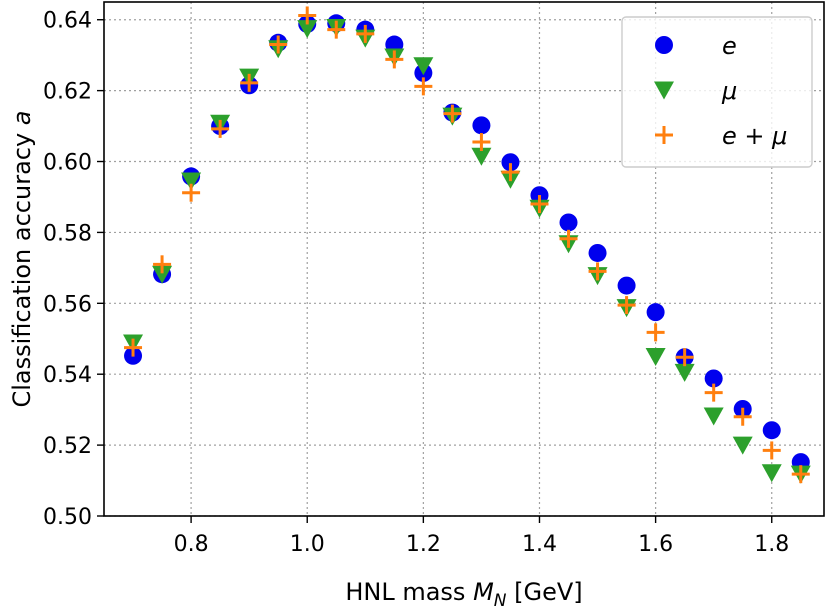 The width and height of the screenshot is (830, 608). I want to click on y-tick-label: 0.60, so click(67, 163).